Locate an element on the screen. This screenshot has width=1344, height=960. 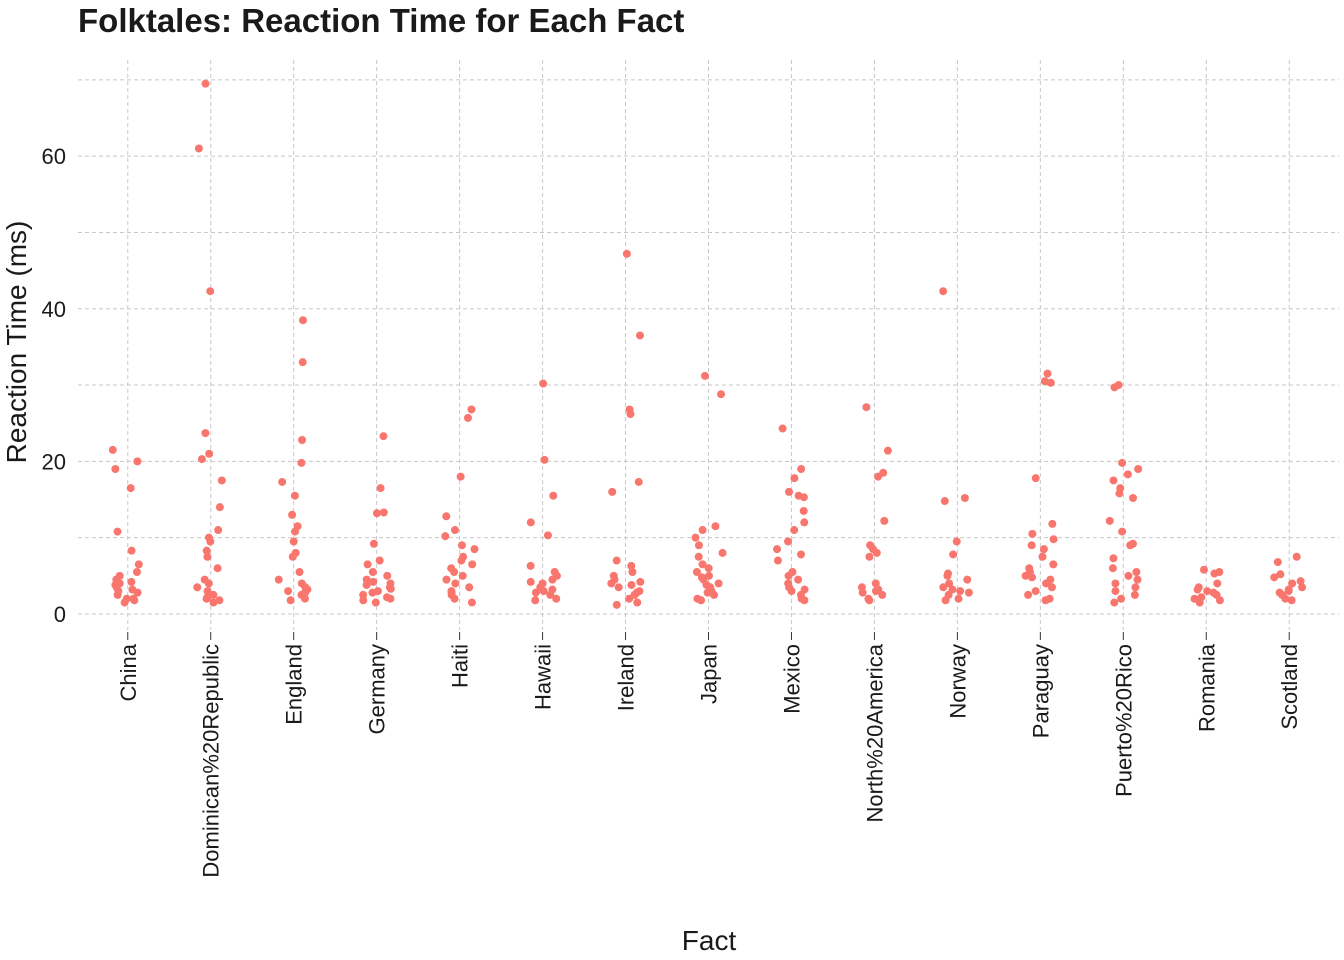
x-axis-title: Fact is located at coordinates (709, 940).